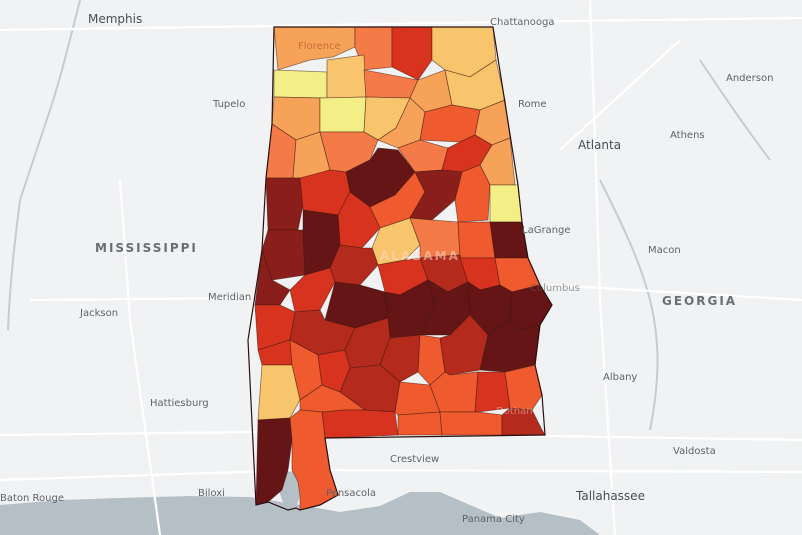 Image resolution: width=802 pixels, height=535 pixels. What do you see at coordinates (610, 496) in the screenshot?
I see `city-label-tallahassee: Tallahassee` at bounding box center [610, 496].